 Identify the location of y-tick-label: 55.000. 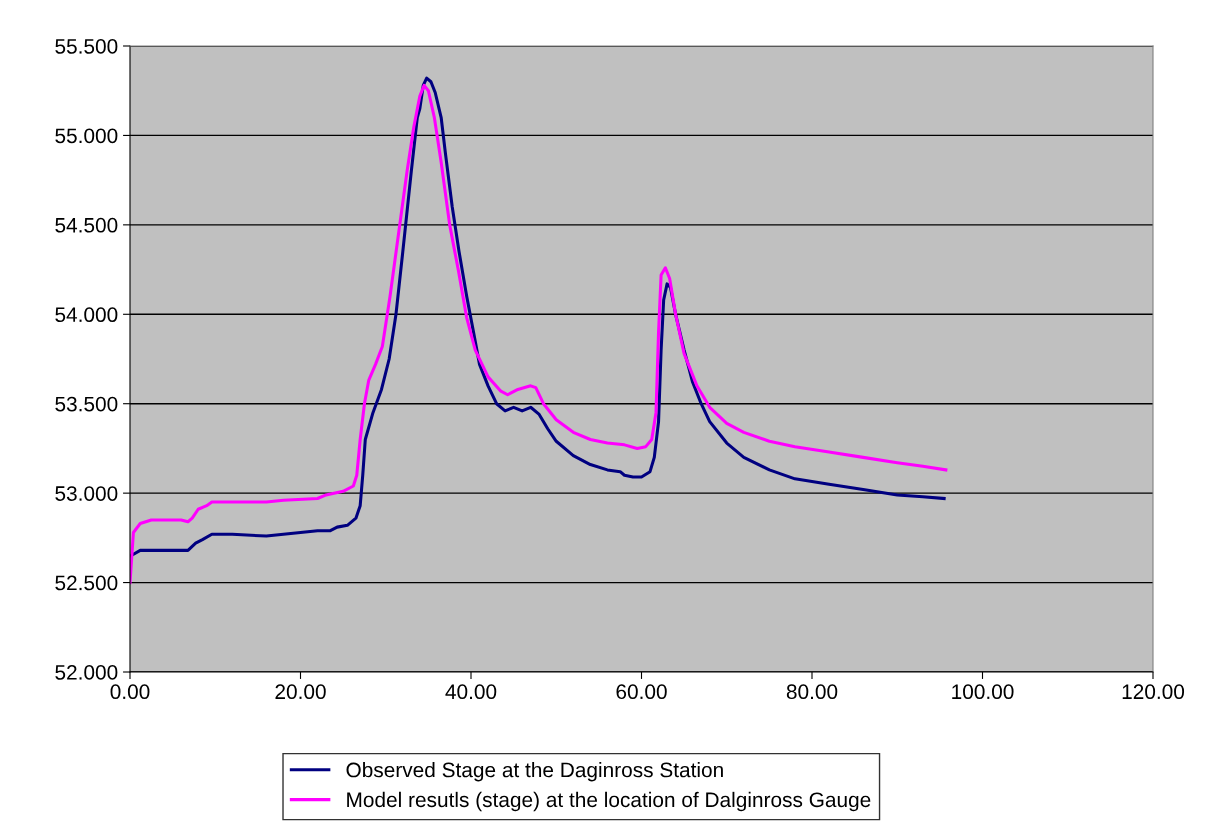
(86, 136).